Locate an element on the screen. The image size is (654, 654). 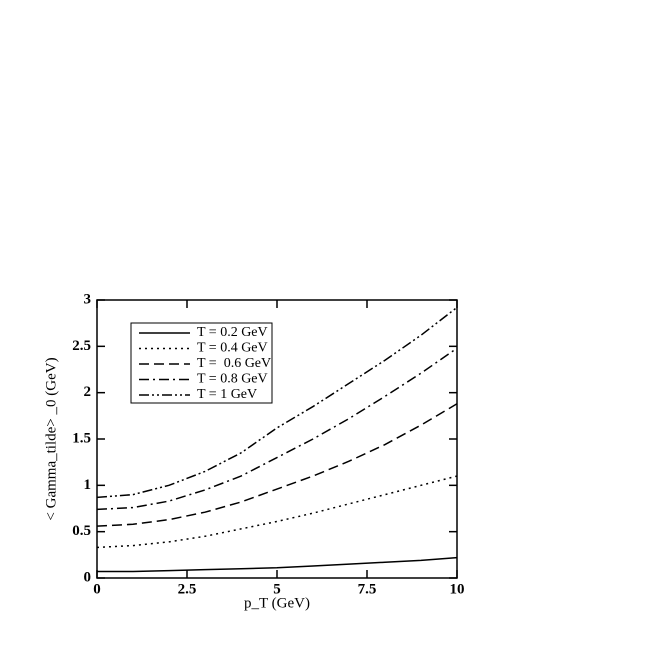
y-tick-label: 2.5 is located at coordinates (81, 346).